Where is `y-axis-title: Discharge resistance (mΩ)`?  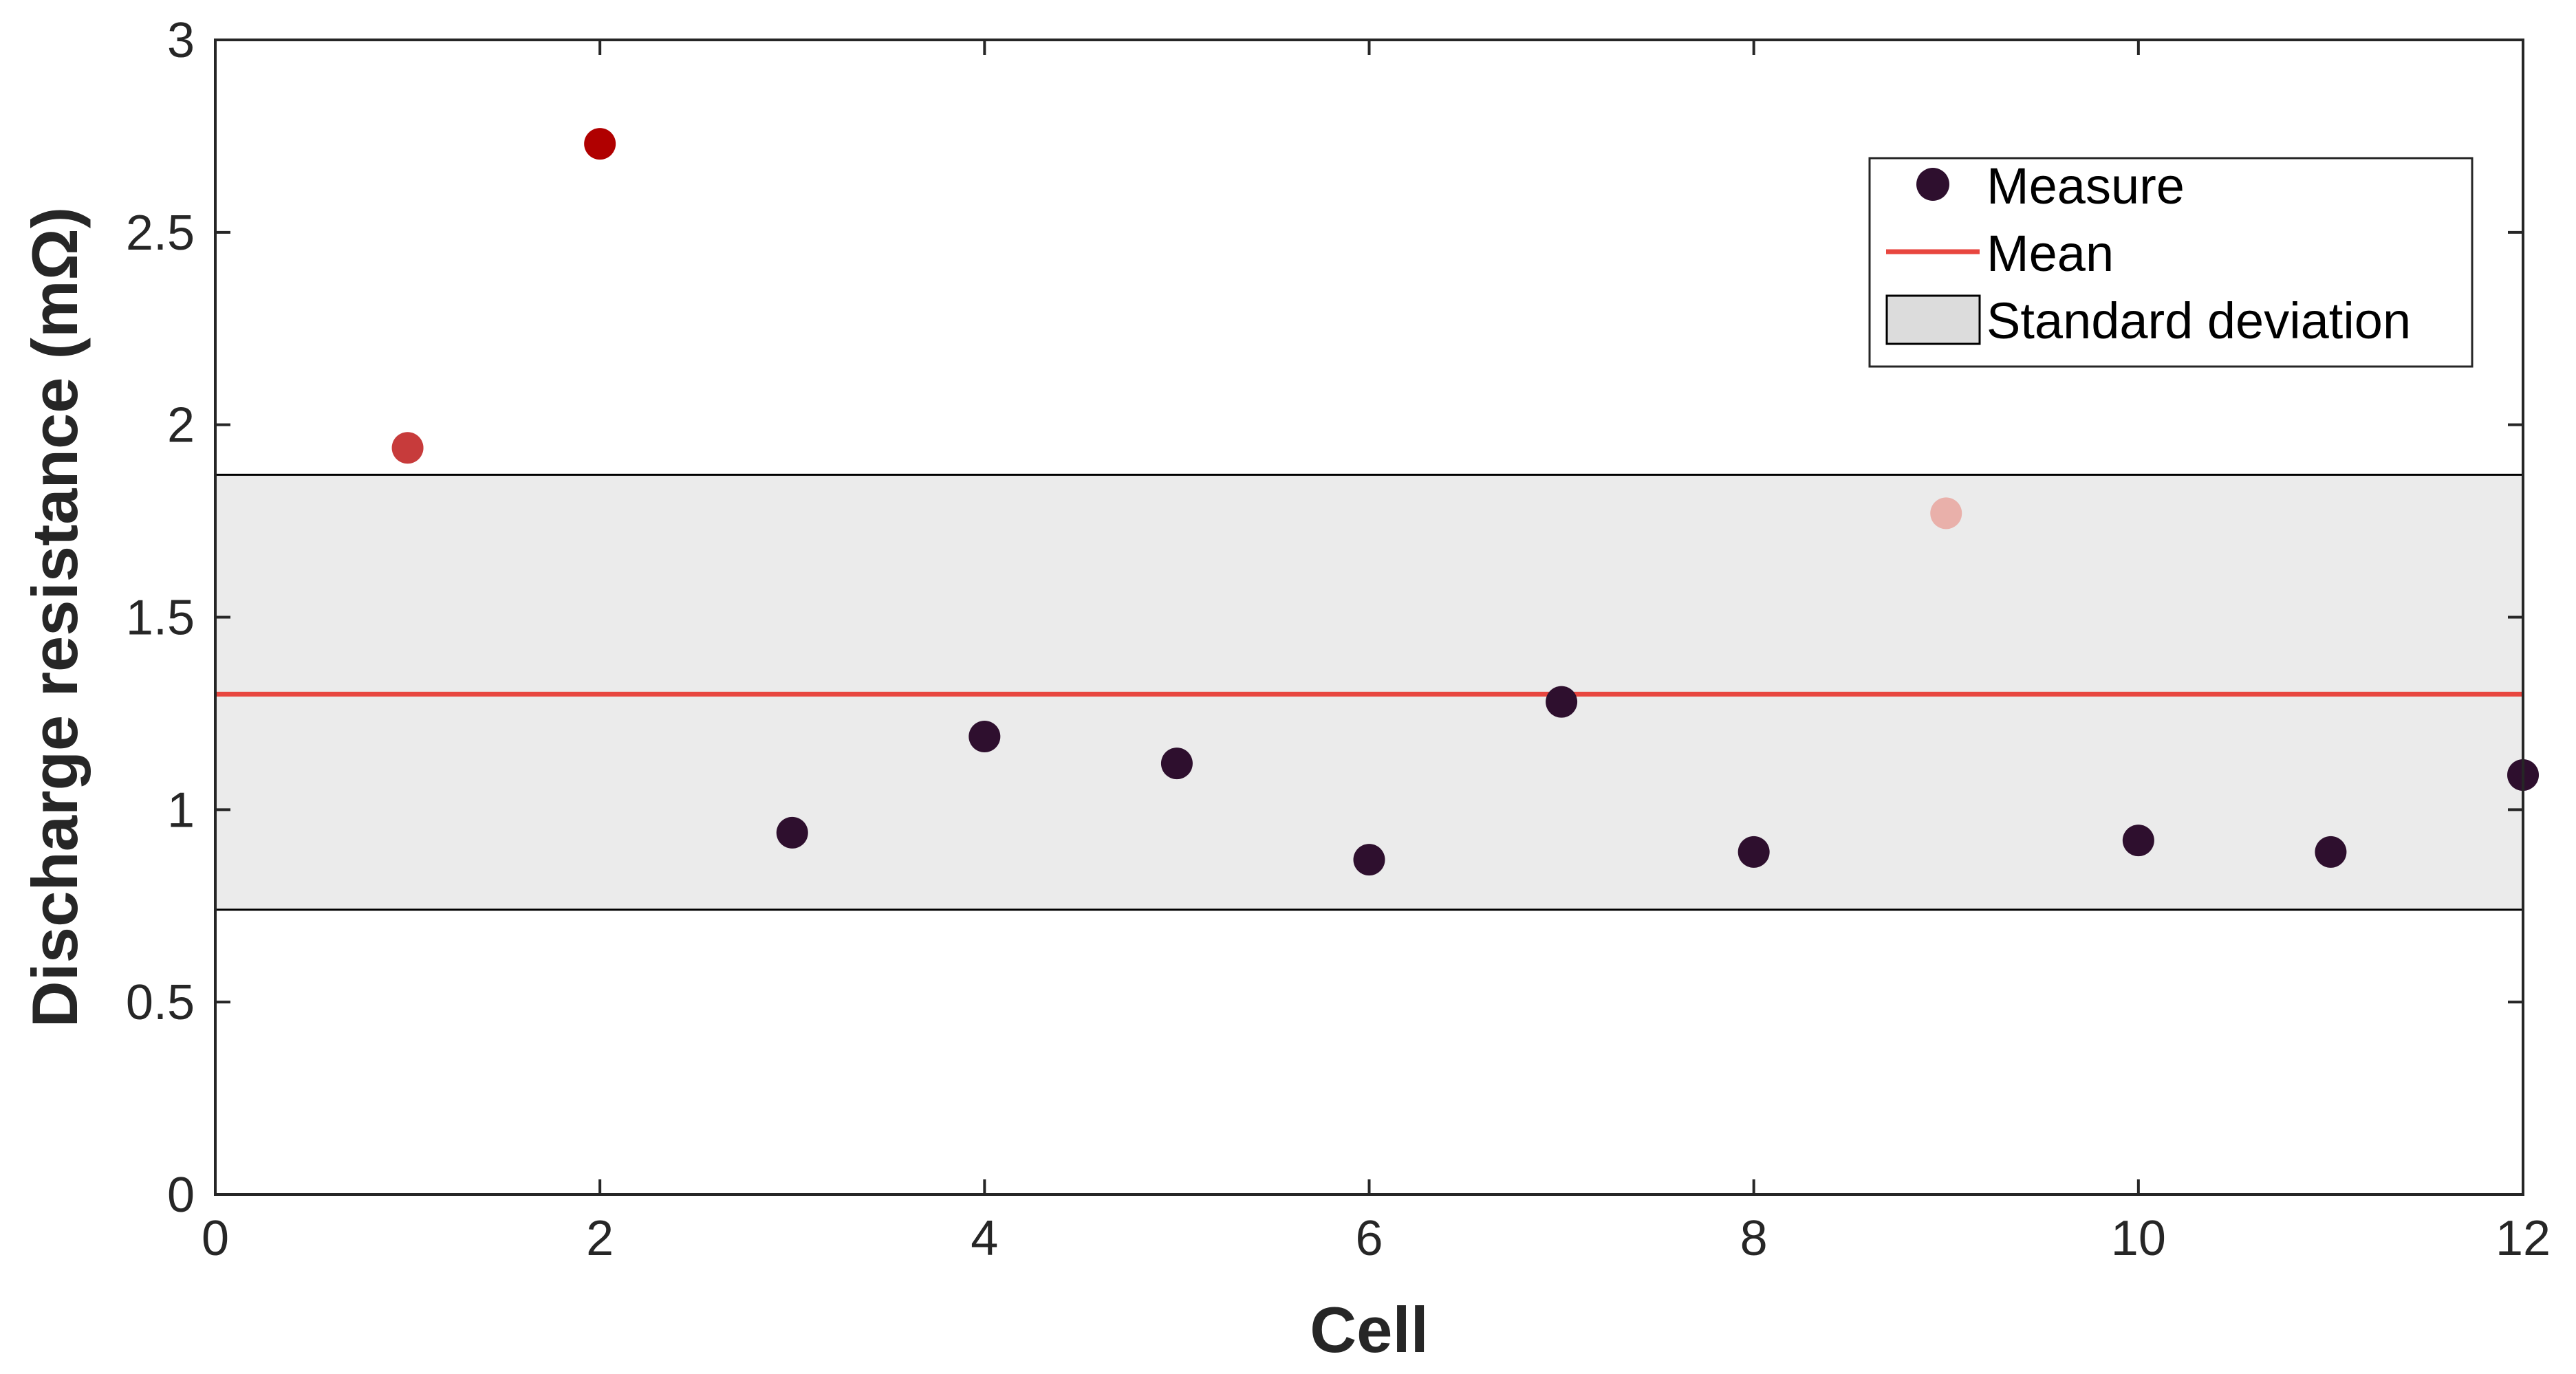
y-axis-title: Discharge resistance (mΩ) is located at coordinates (55, 617).